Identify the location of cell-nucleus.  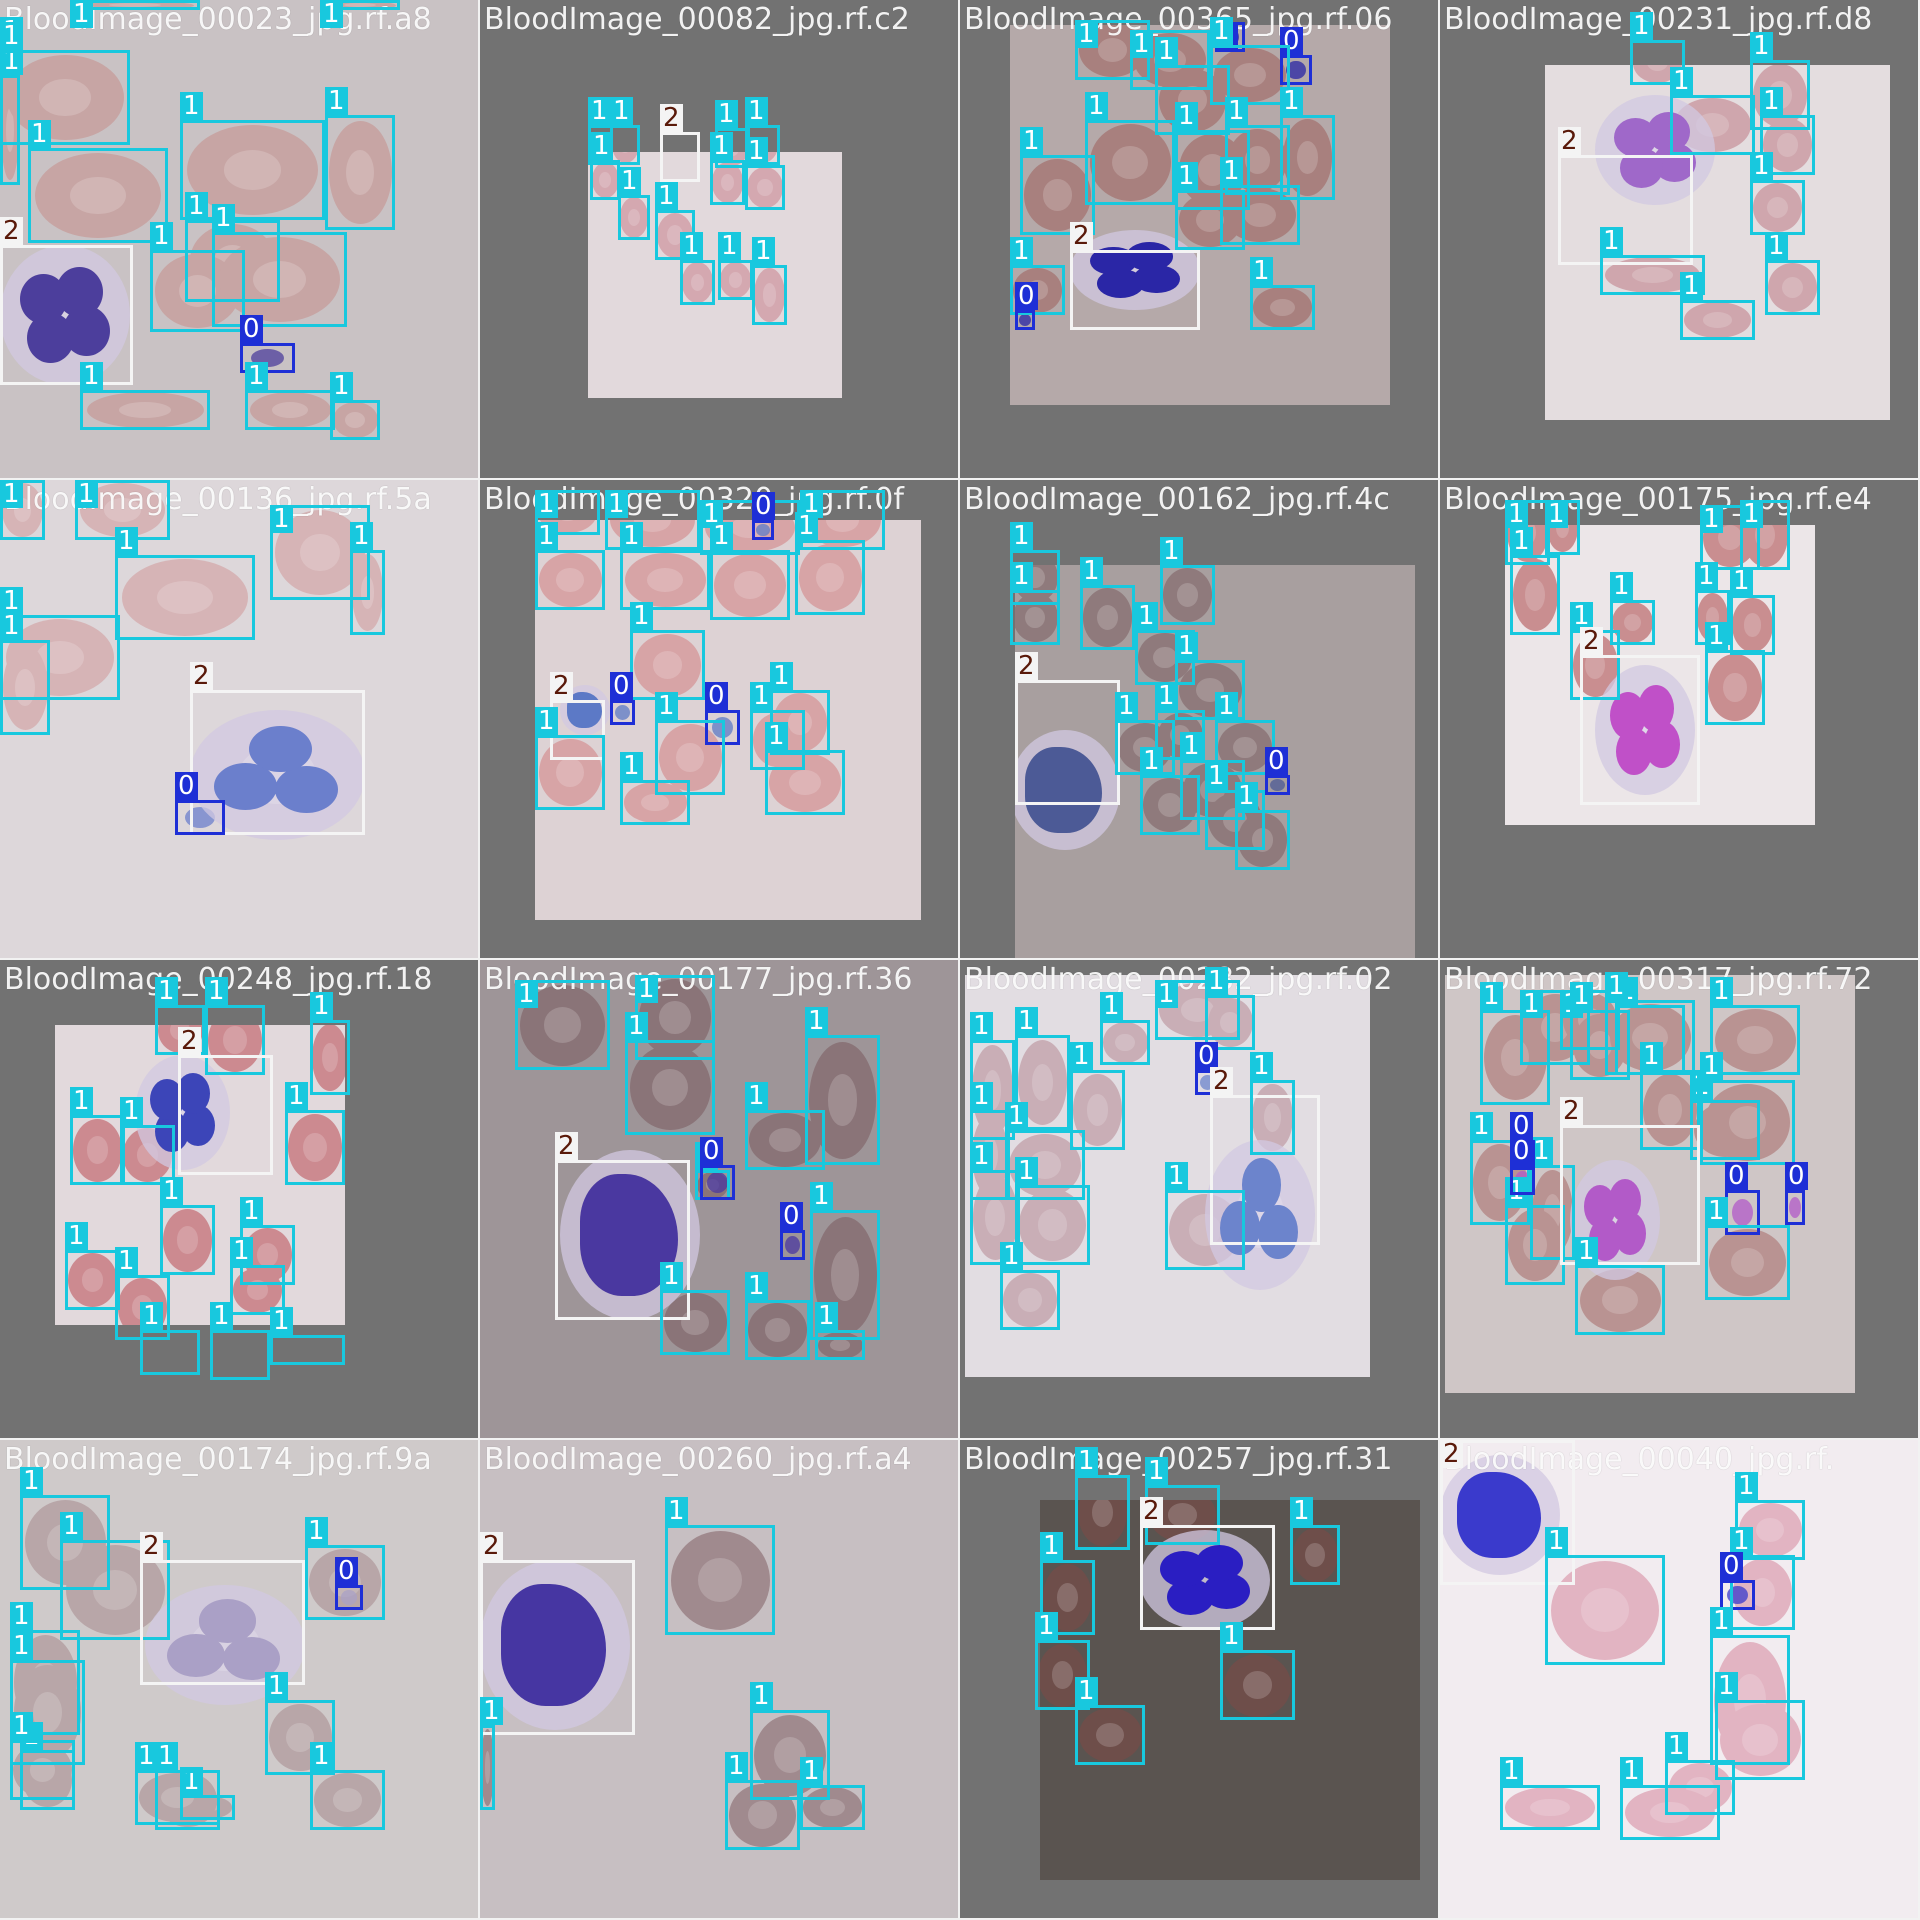
(584, 710).